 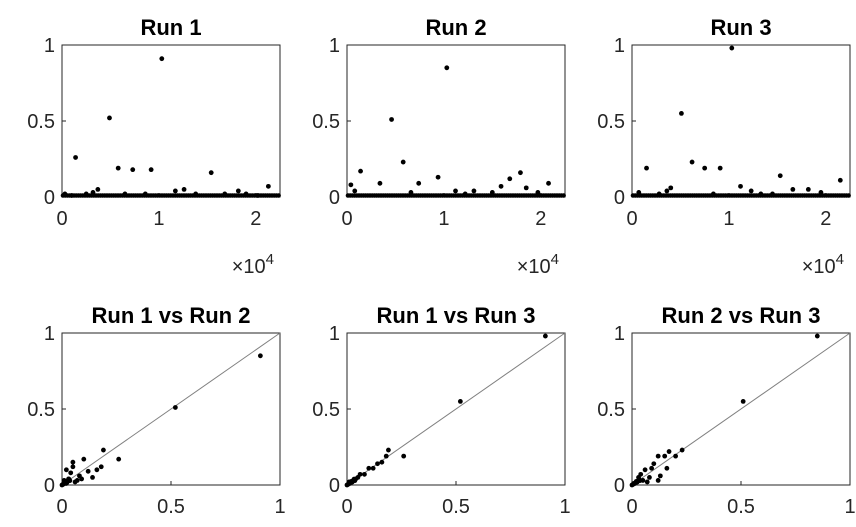 What do you see at coordinates (740, 27) in the screenshot?
I see `subplot-title: Run 3` at bounding box center [740, 27].